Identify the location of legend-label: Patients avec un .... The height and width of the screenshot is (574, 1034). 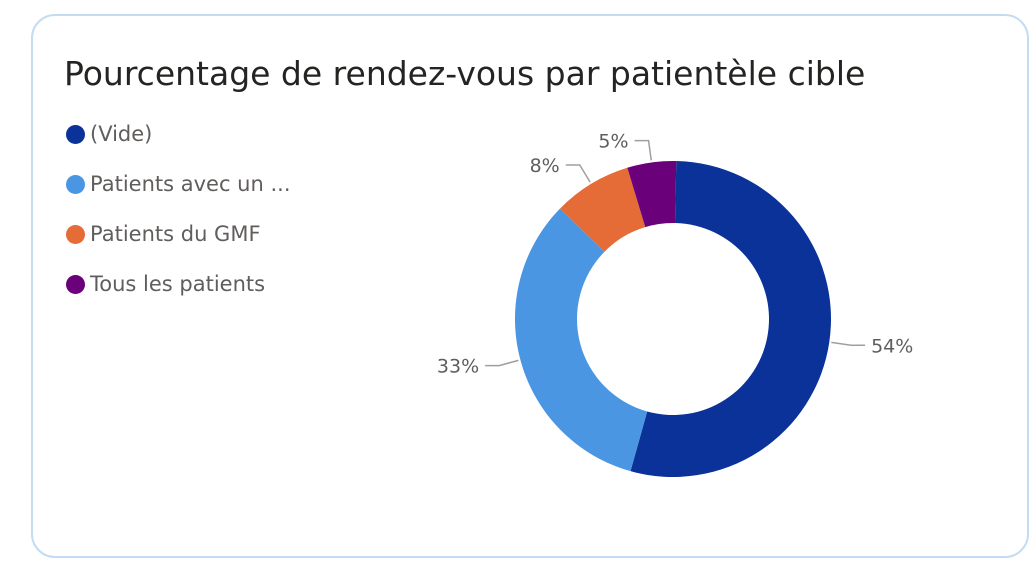
(190, 184).